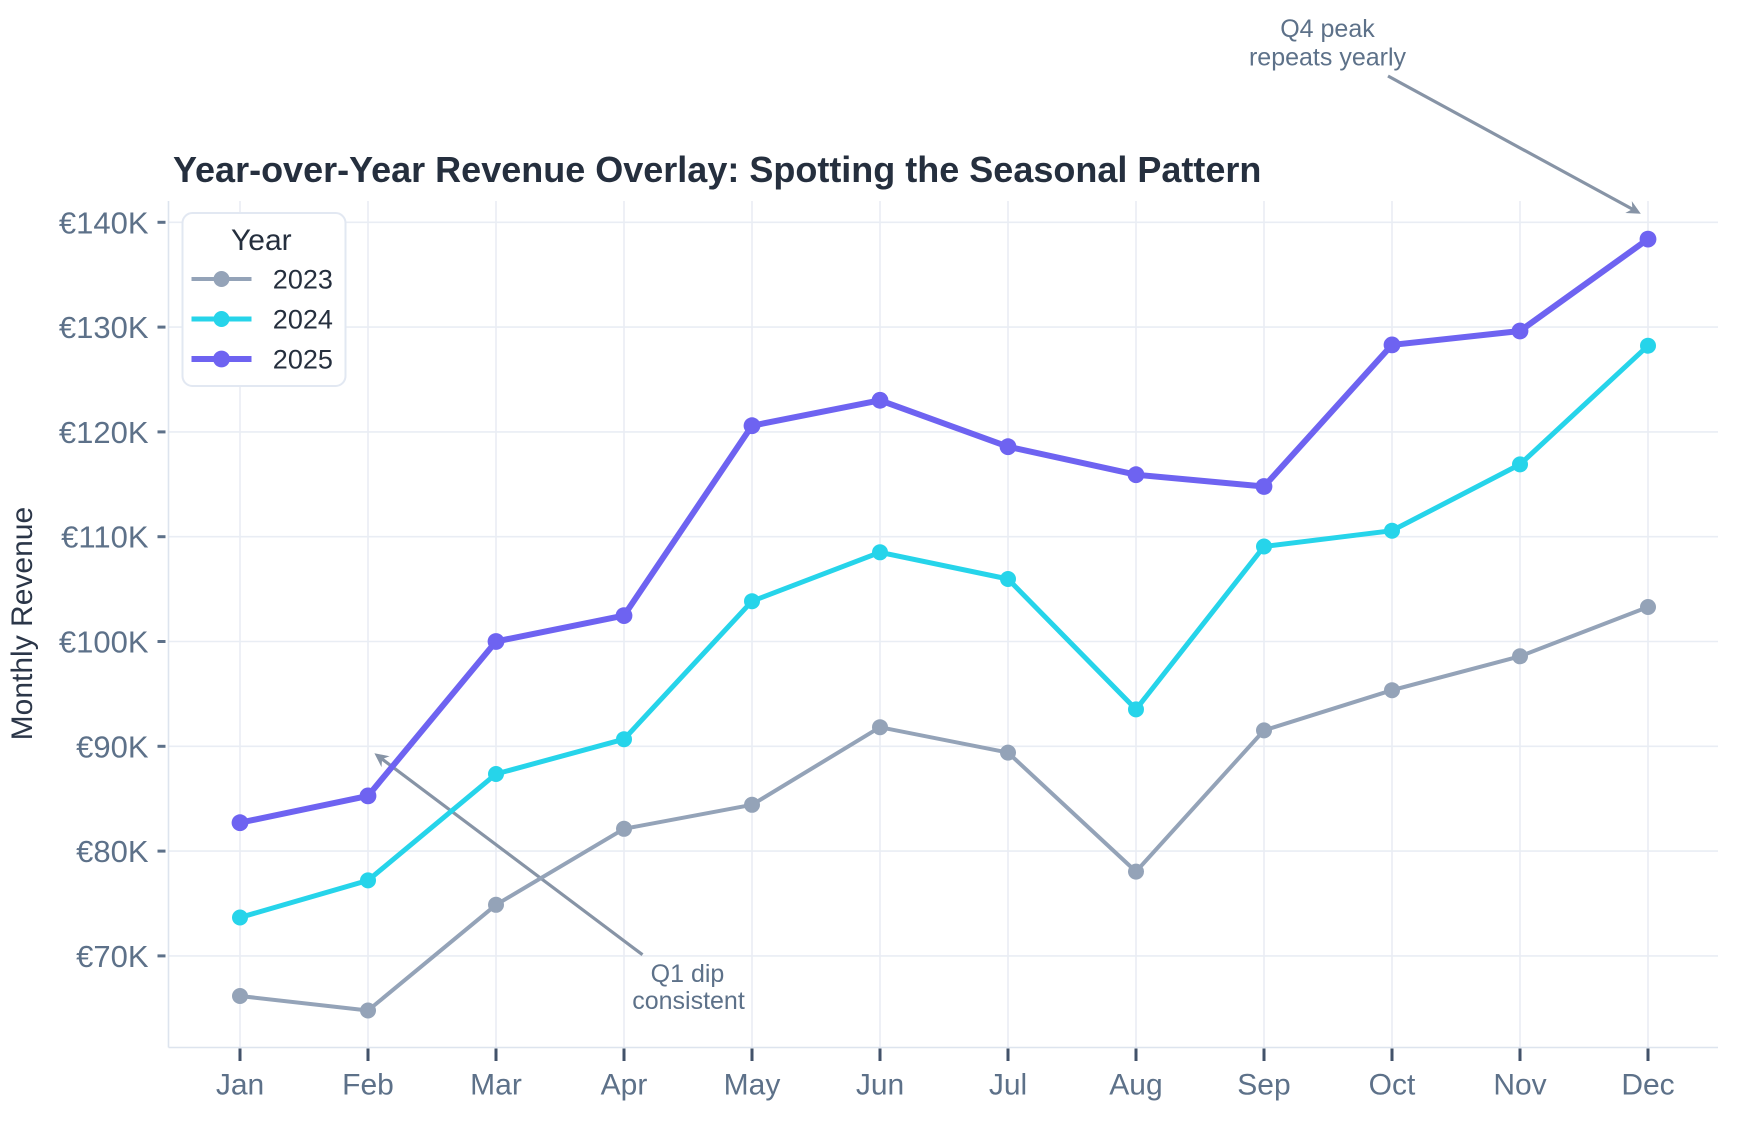 The image size is (1738, 1121). What do you see at coordinates (1392, 1085) in the screenshot?
I see `svg-text: Oct` at bounding box center [1392, 1085].